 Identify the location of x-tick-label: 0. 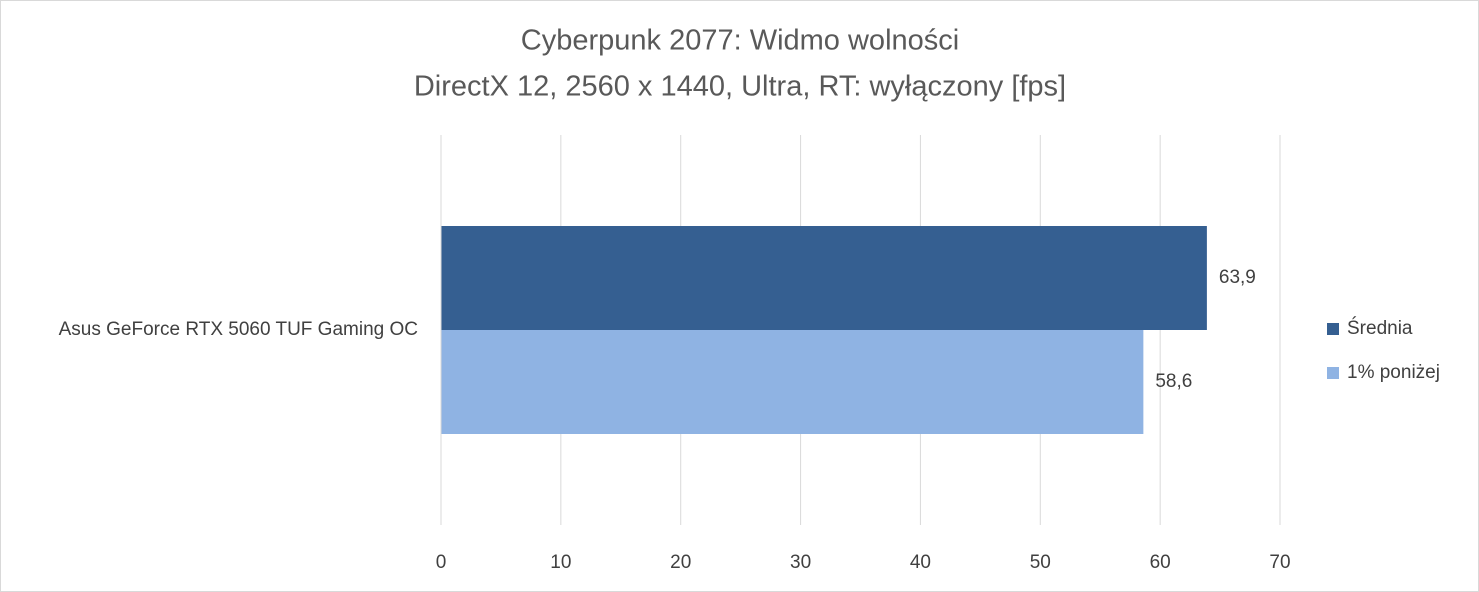
(441, 562).